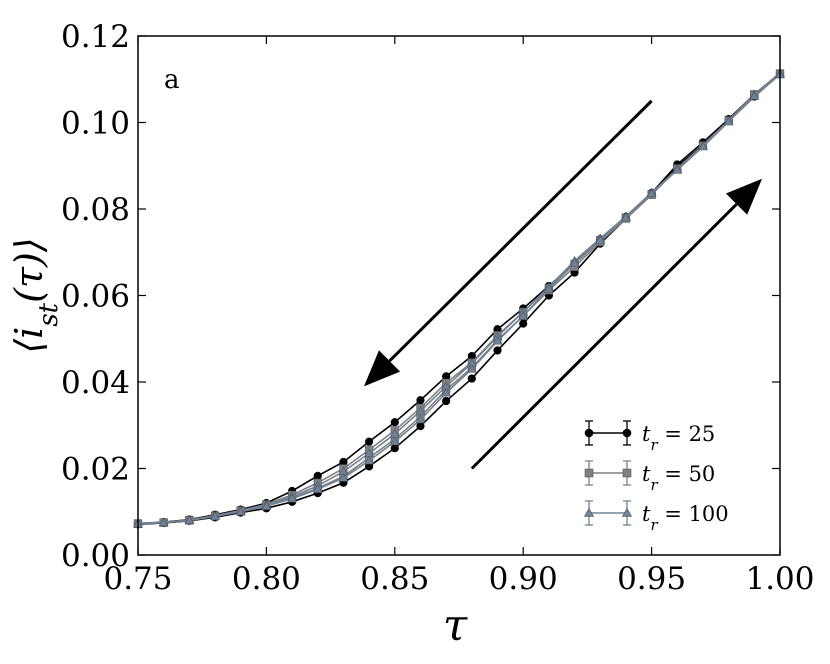 This screenshot has height=664, width=830. Describe the element at coordinates (95, 37) in the screenshot. I see `y-tick-label: 0.12` at that location.